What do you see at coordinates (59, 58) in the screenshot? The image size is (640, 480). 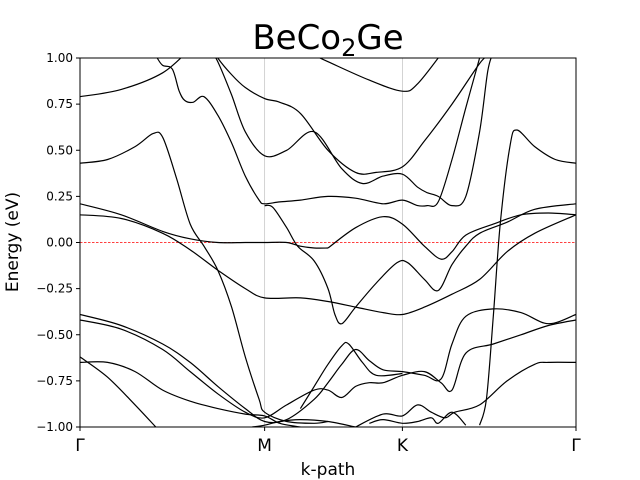 I see `y-tick-label: 1.00` at bounding box center [59, 58].